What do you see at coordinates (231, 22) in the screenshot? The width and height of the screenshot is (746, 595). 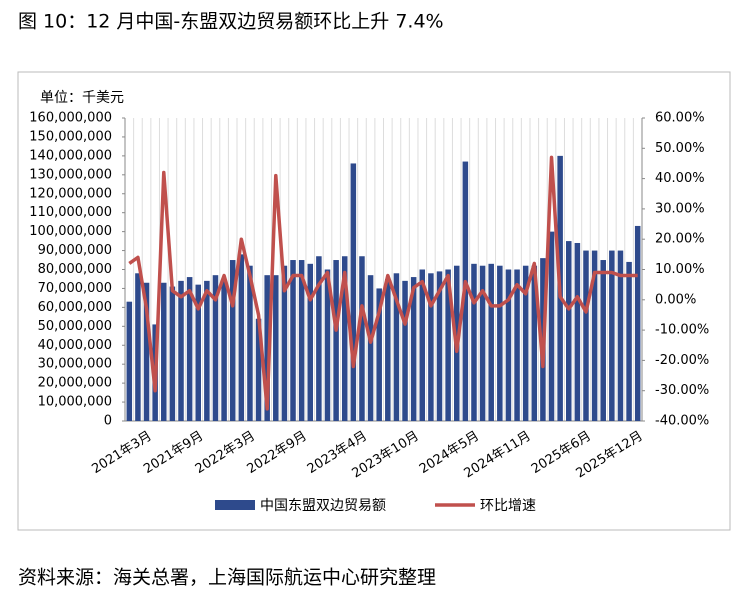 I see `chart-title: 图 10：12 月中国-东盟双边贸易额环比上升 7.4%` at bounding box center [231, 22].